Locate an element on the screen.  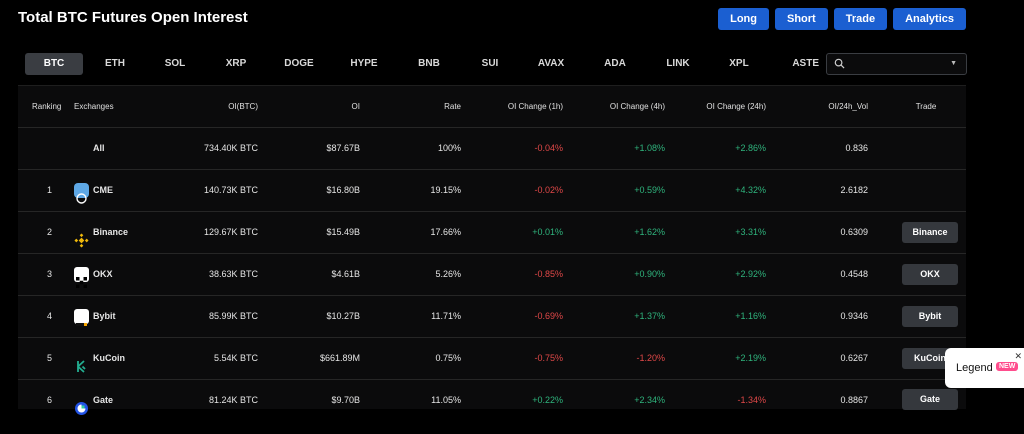
tab-sol: SOL is located at coordinates (175, 63).